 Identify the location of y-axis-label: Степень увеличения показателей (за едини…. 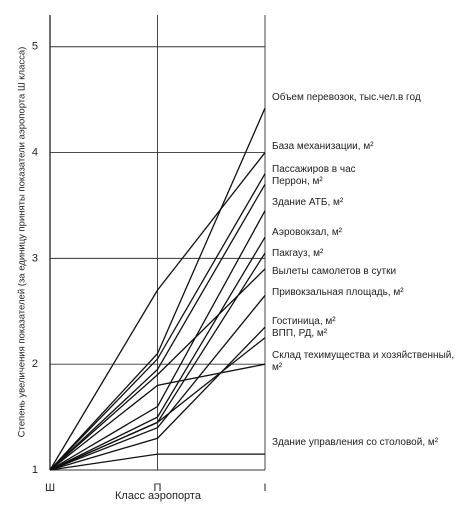
(22, 242).